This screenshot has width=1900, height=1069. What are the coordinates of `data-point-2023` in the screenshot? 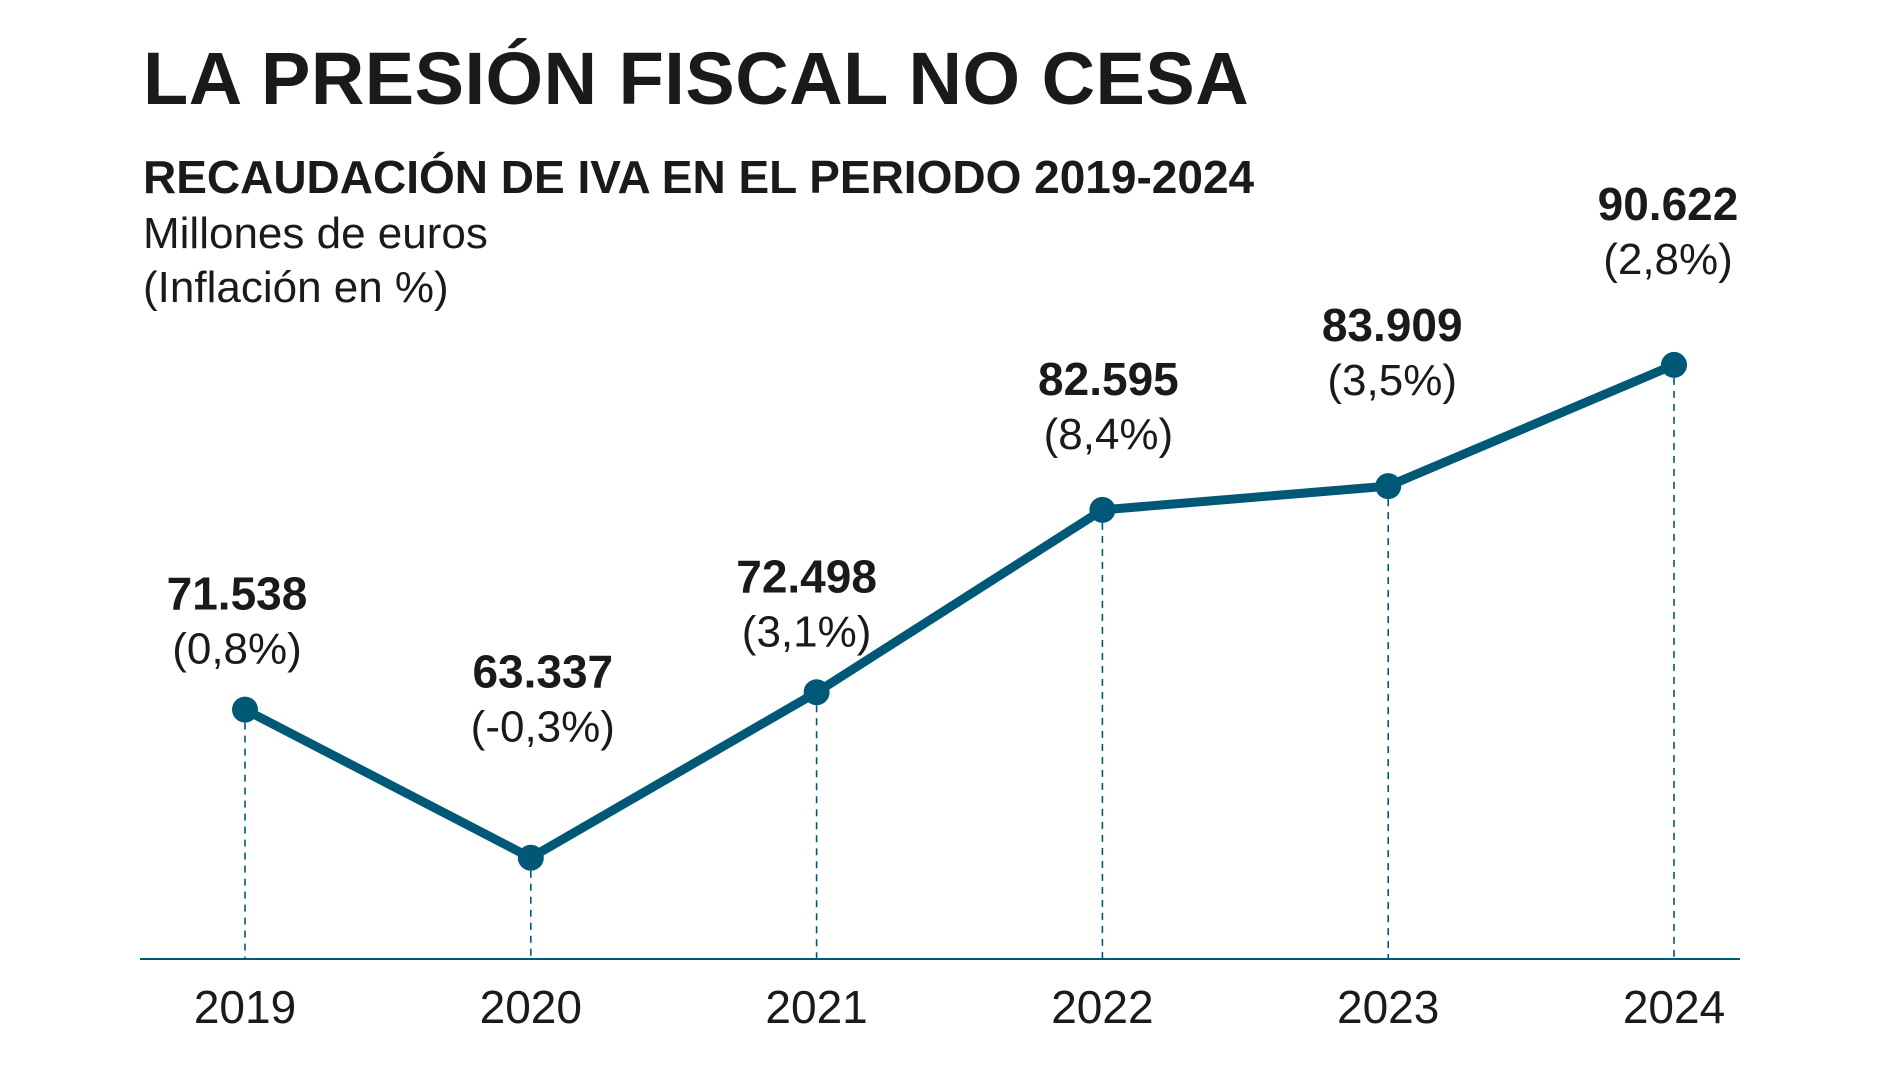 It's located at (1388, 486).